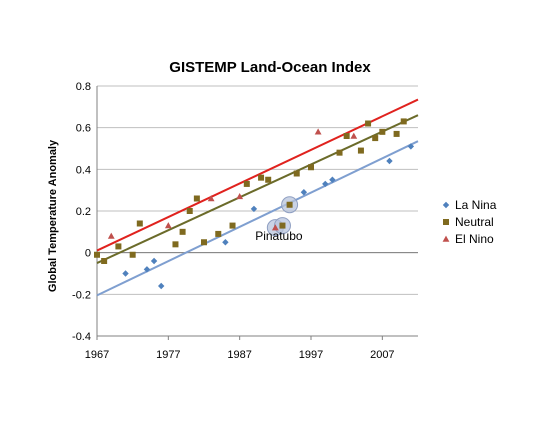  Describe the element at coordinates (88, 254) in the screenshot. I see `y-tick-2: 0` at that location.